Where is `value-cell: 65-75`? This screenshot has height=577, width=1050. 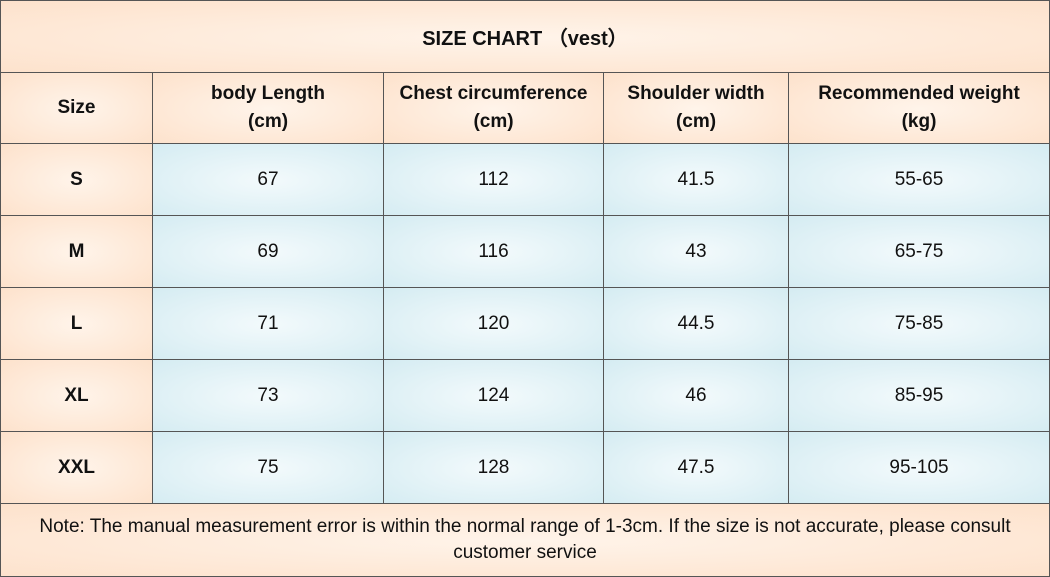 value-cell: 65-75 is located at coordinates (918, 251).